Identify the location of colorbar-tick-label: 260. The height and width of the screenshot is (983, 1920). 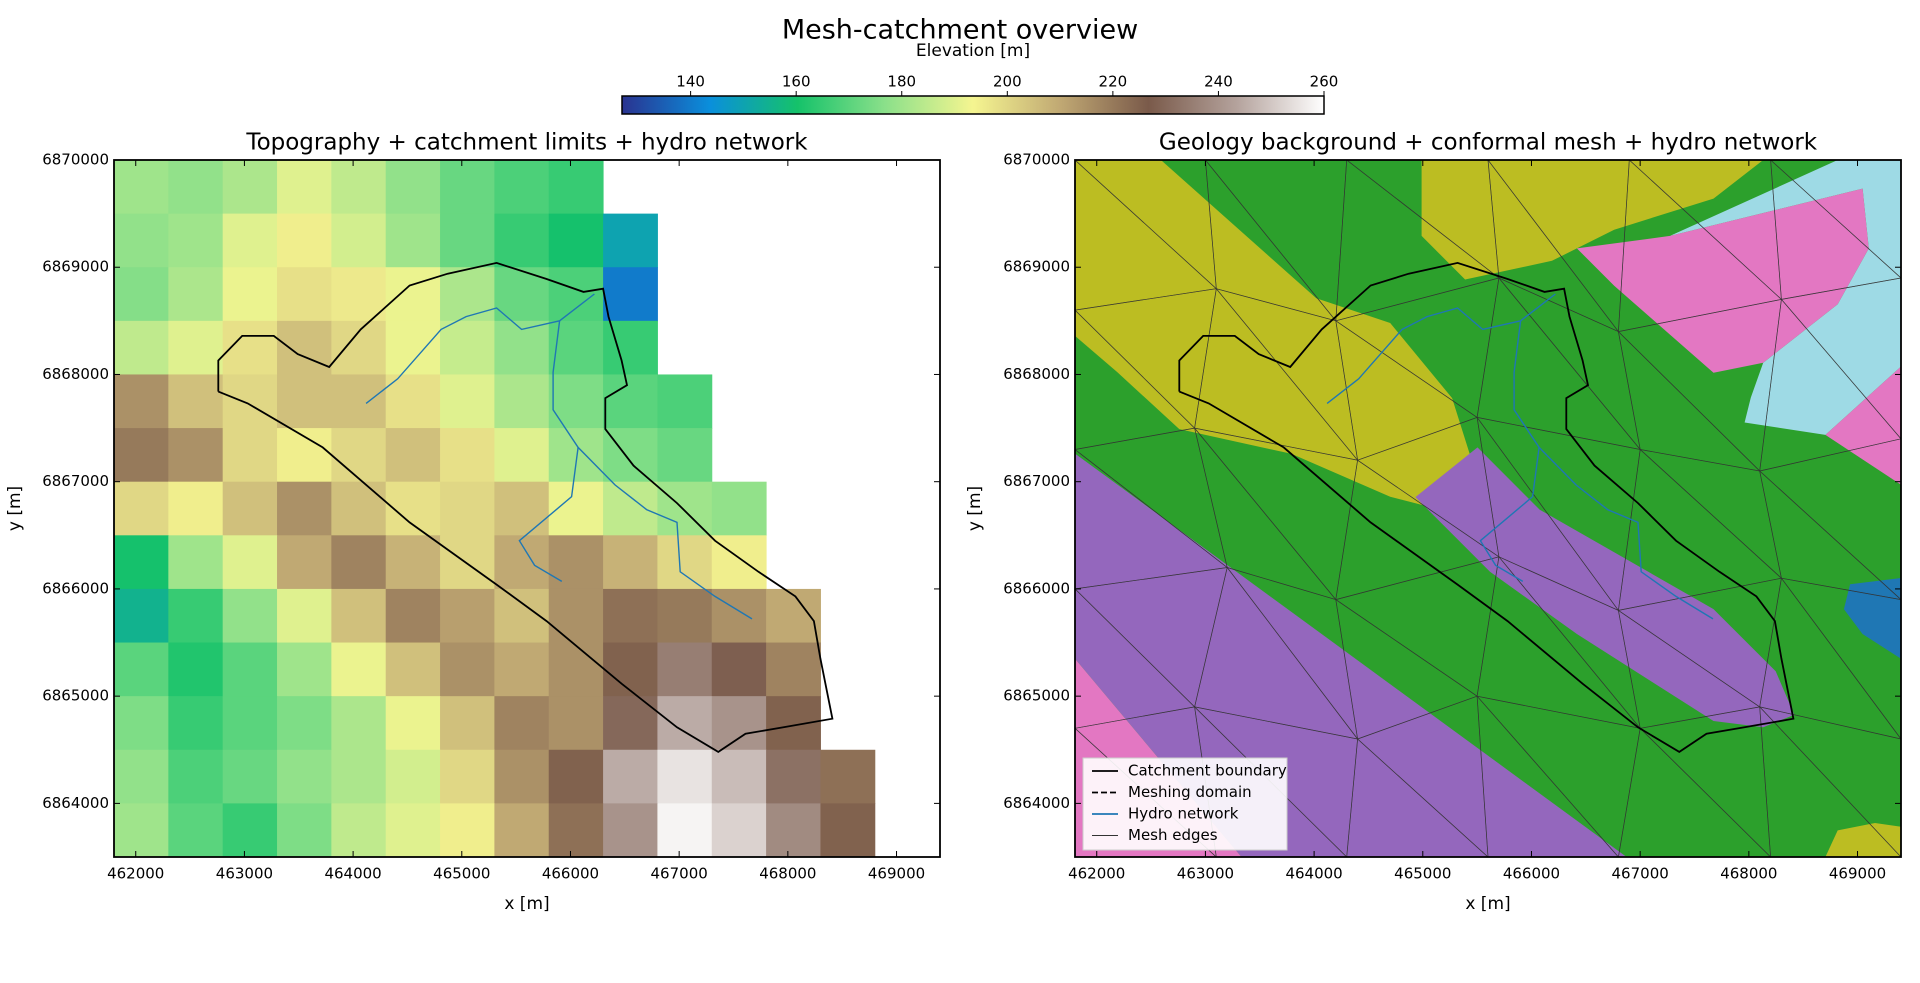
(1324, 82).